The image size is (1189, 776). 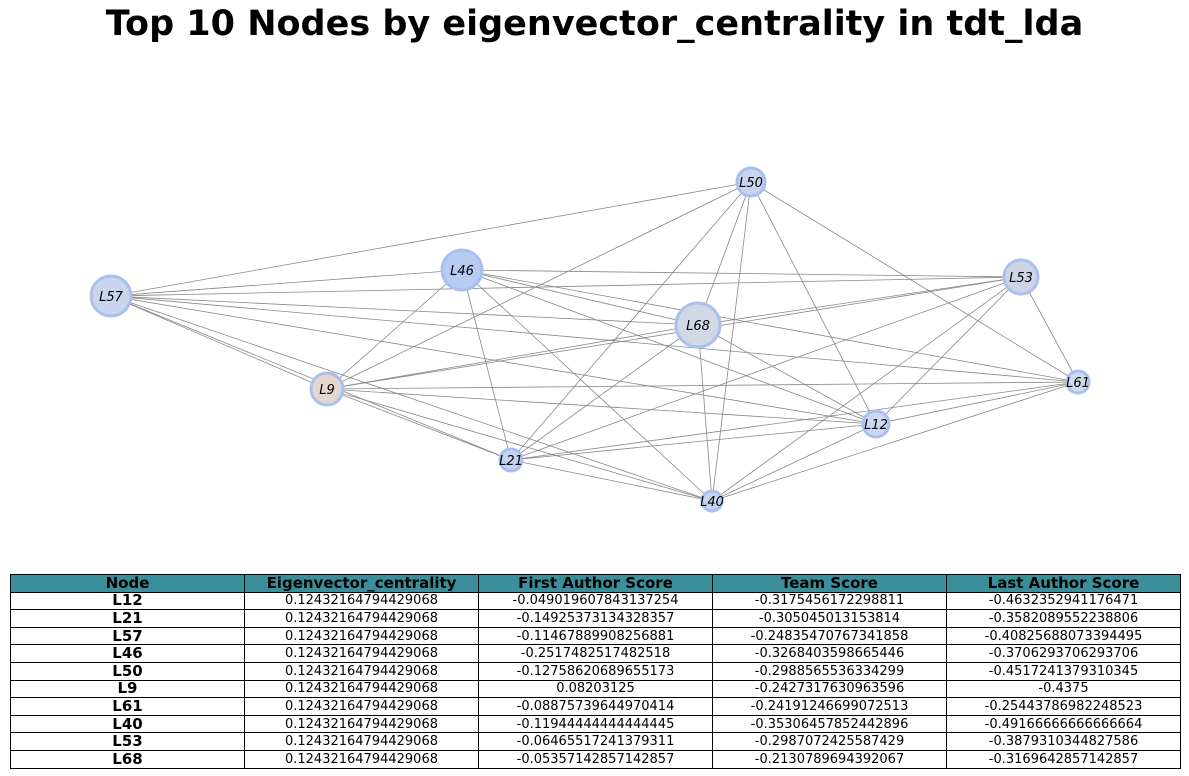 I want to click on edge-L61-L21, so click(x=794, y=421).